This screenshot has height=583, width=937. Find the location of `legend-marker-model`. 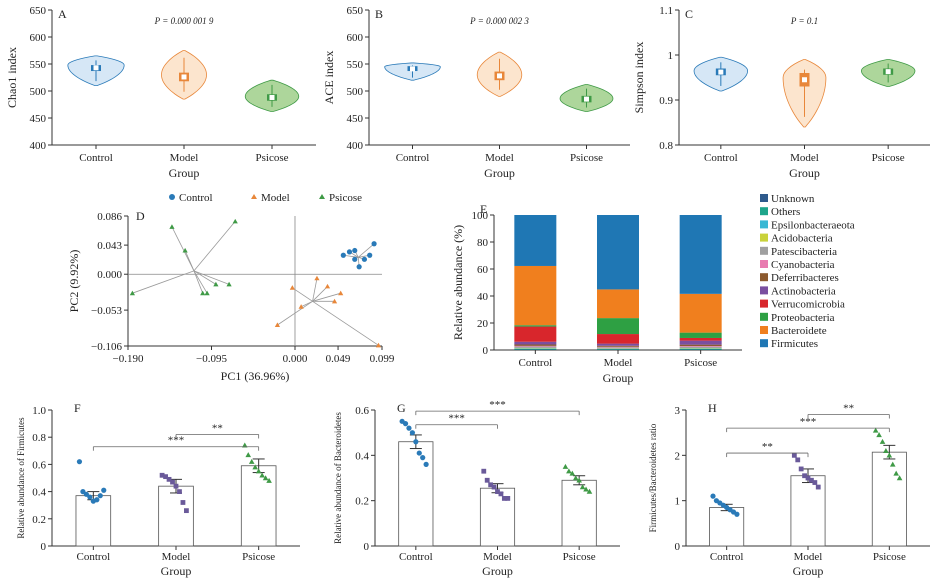

legend-marker-model is located at coordinates (254, 196).